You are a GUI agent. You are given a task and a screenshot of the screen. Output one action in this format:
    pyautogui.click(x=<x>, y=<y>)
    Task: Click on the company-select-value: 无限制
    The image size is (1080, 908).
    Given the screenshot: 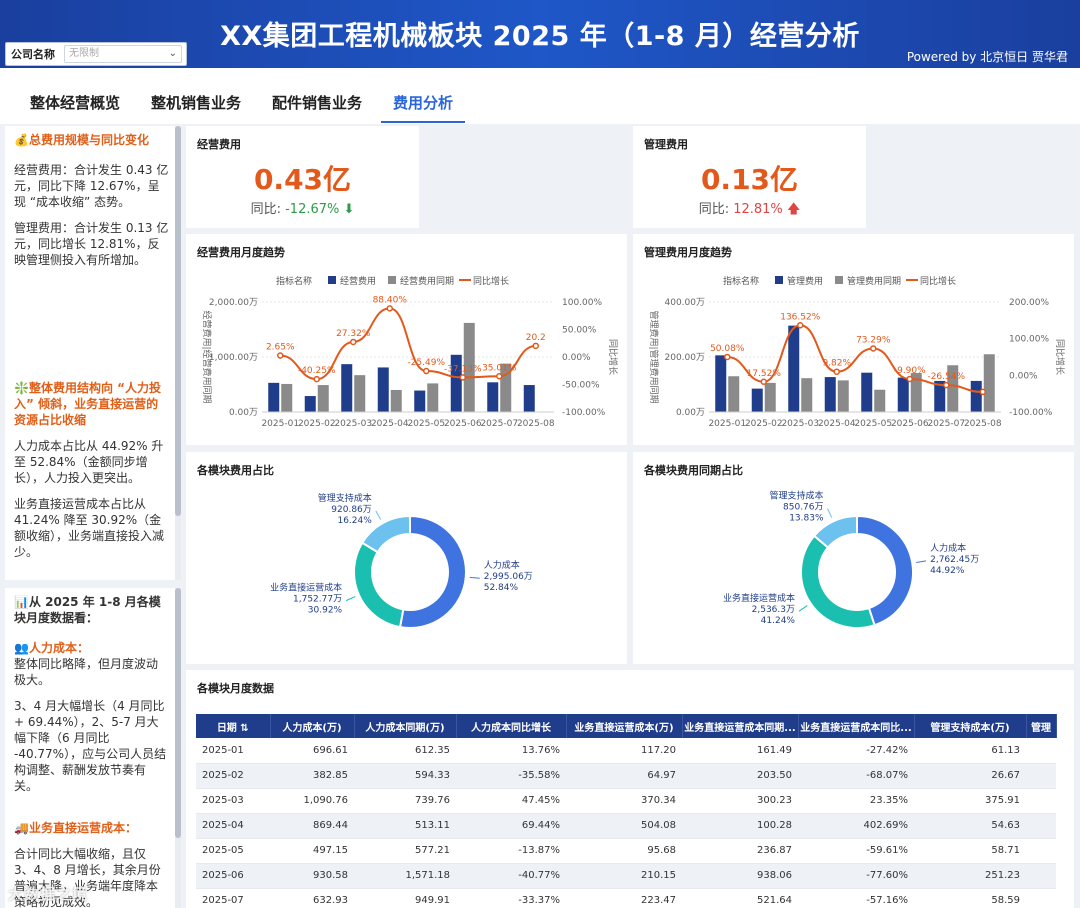 What is the action you would take?
    pyautogui.click(x=84, y=53)
    